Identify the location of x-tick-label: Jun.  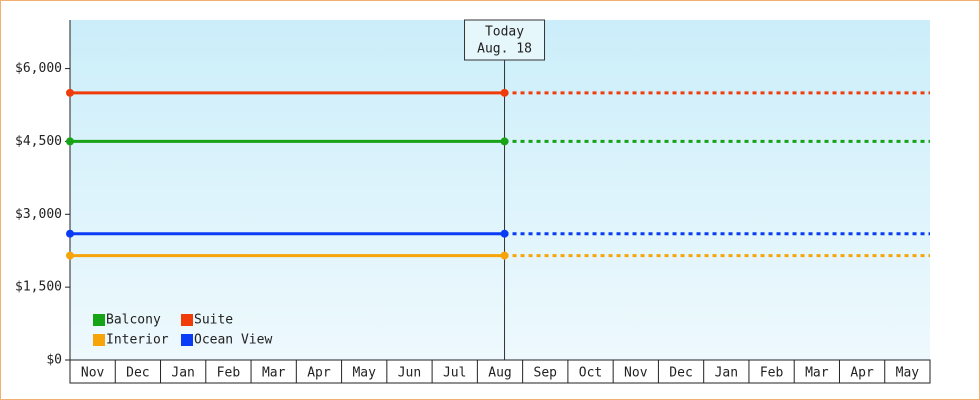
(409, 373).